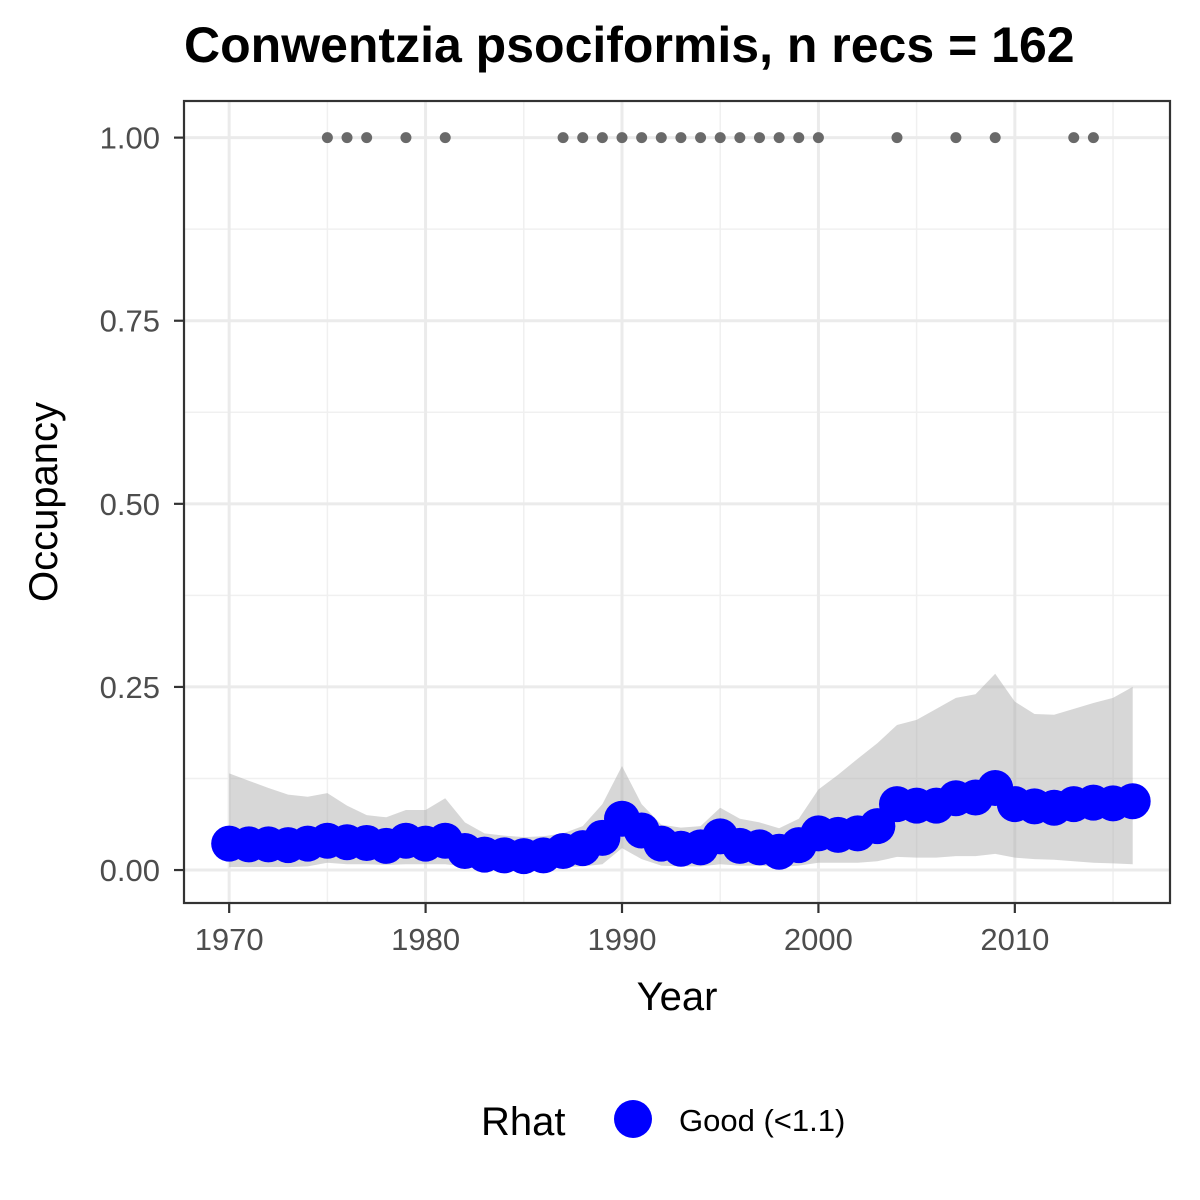 This screenshot has width=1200, height=1200. I want to click on x-tick-label: 1970, so click(229, 939).